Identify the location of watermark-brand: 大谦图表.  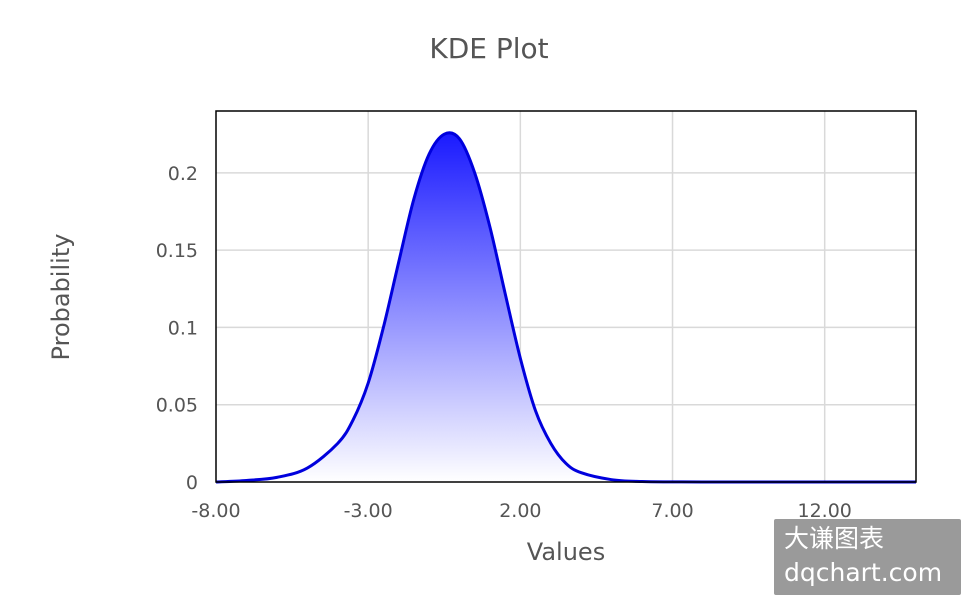
(834, 538).